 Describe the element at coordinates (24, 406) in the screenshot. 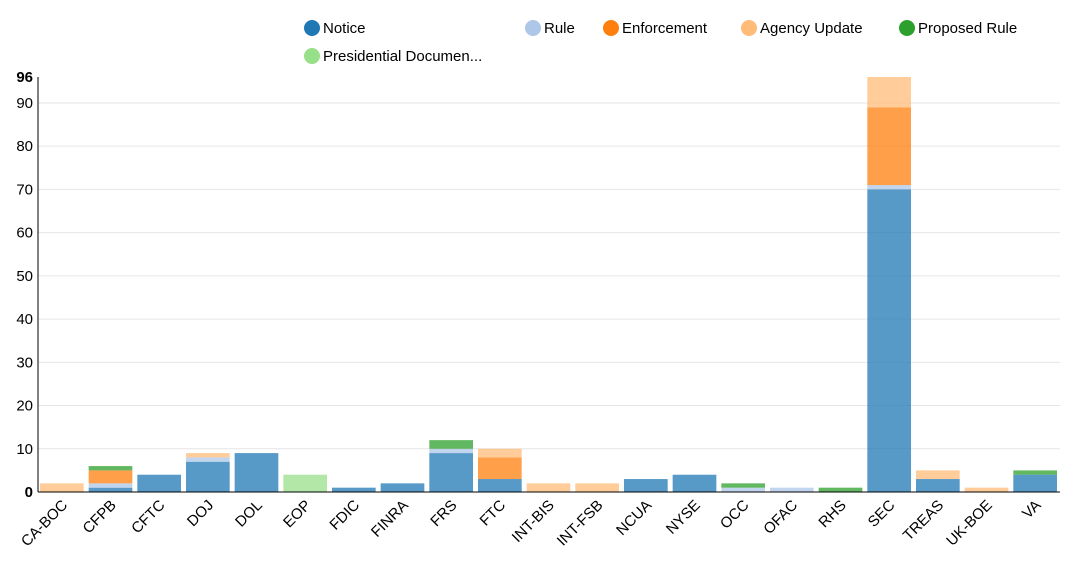

I see `y-tick-label: 20` at that location.